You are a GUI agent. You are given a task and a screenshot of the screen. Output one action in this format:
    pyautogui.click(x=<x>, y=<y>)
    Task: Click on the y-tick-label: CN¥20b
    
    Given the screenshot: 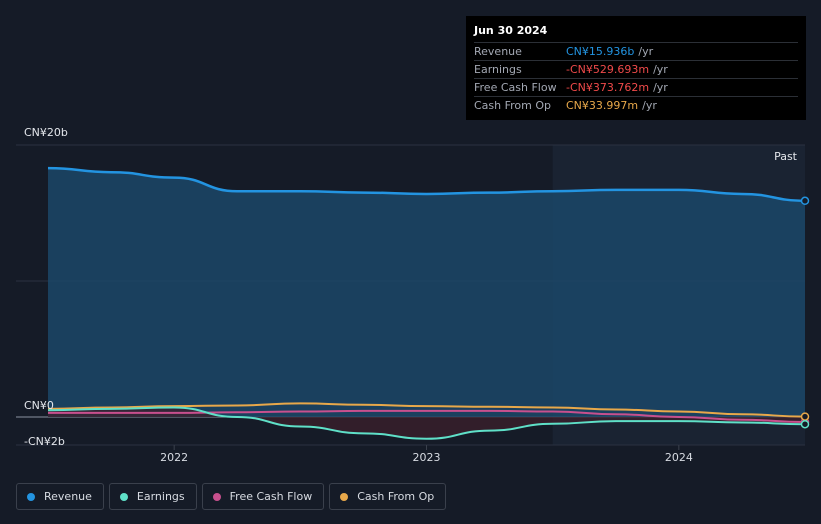 What is the action you would take?
    pyautogui.click(x=46, y=132)
    